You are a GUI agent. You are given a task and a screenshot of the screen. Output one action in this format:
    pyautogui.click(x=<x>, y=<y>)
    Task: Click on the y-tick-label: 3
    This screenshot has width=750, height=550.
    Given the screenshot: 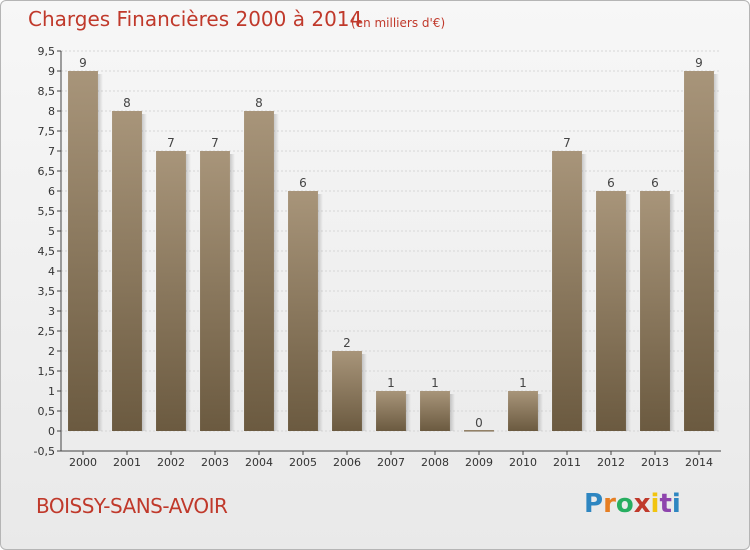 What is the action you would take?
    pyautogui.click(x=51, y=311)
    